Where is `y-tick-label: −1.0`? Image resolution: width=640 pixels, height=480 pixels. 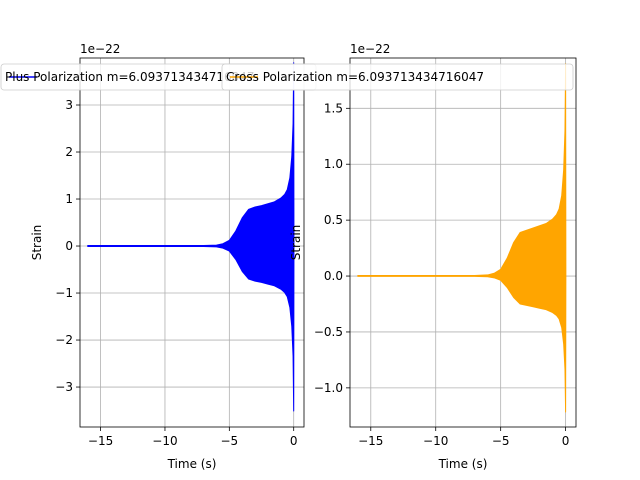
y-tick-label: −1.0 is located at coordinates (328, 388).